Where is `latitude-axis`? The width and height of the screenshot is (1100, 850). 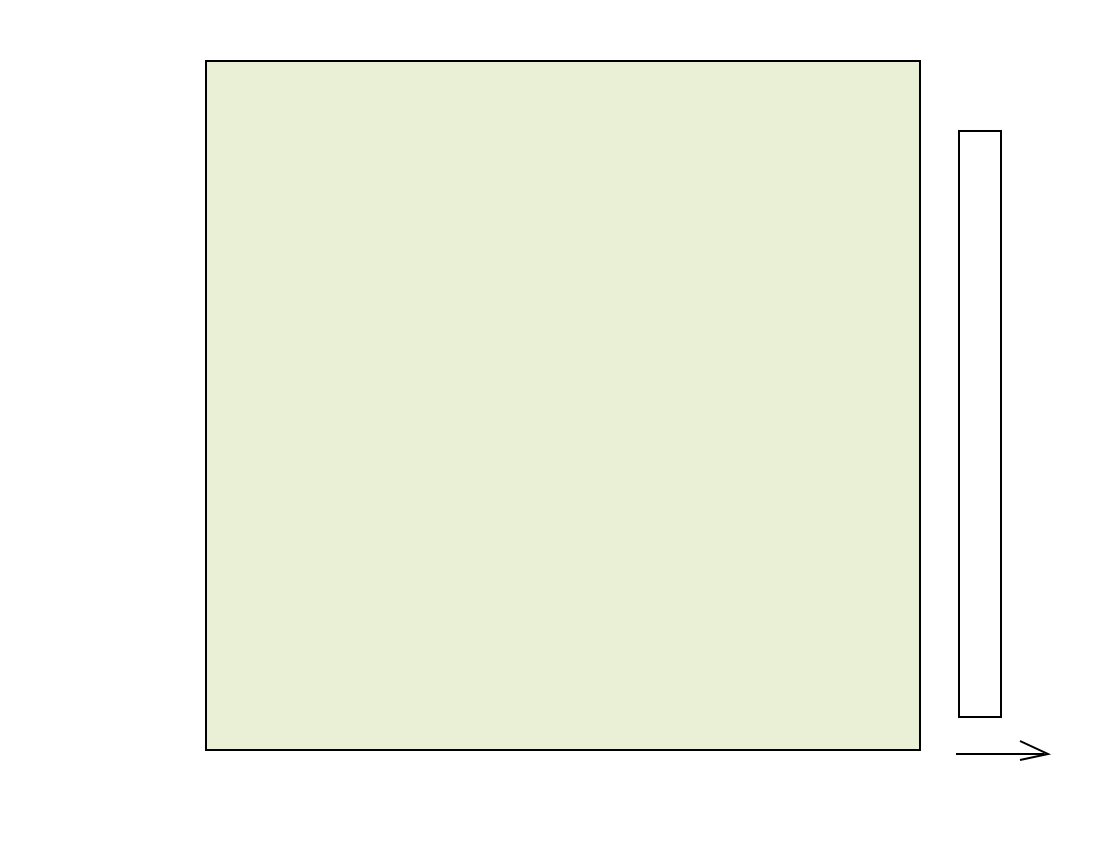
latitude-axis is located at coordinates (159, 405).